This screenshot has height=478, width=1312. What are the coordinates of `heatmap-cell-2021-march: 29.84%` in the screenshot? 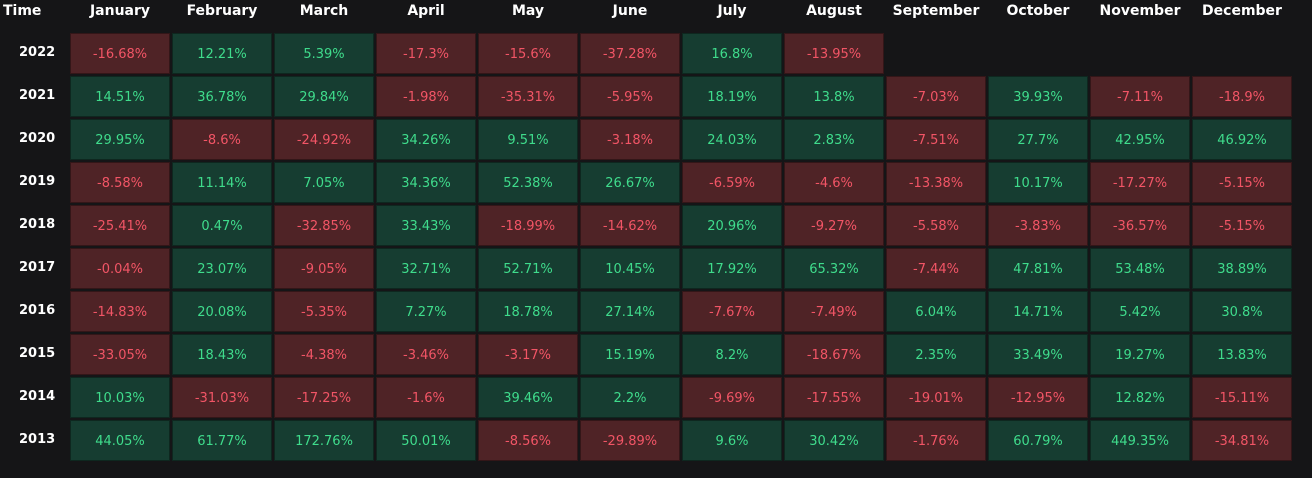 It's located at (324, 96).